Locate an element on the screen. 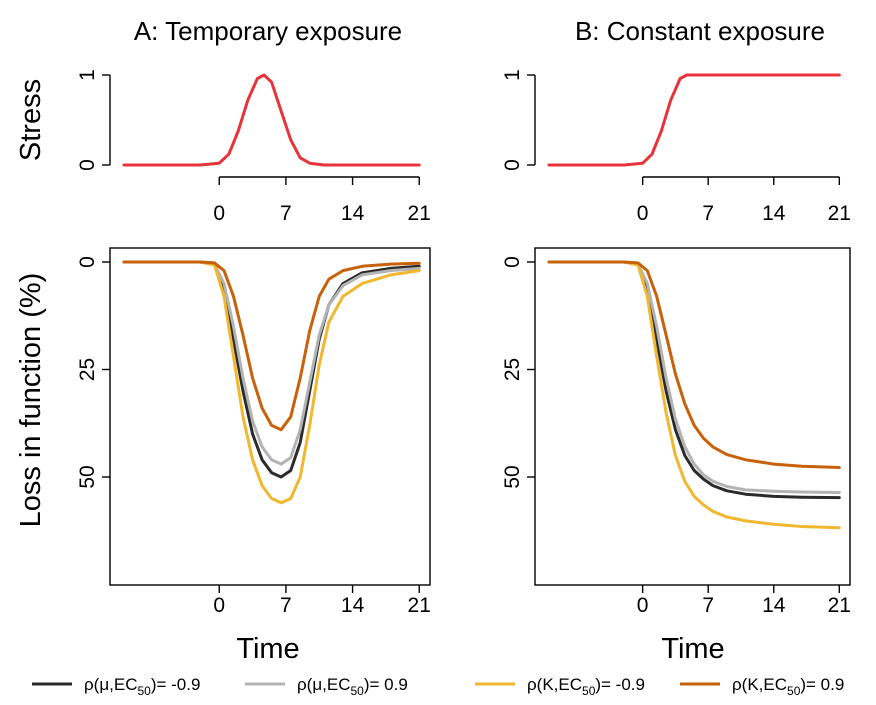  legend-item: ρ(K,EC50)= -0.9 is located at coordinates (560, 686).